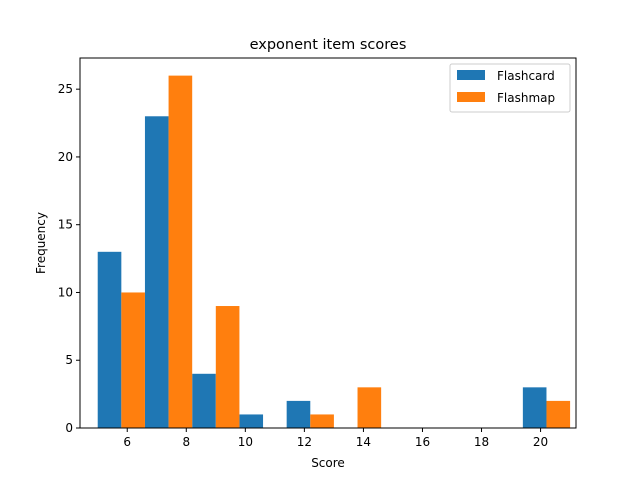 This screenshot has height=480, width=640. What do you see at coordinates (481, 442) in the screenshot?
I see `x-tick-label: 18` at bounding box center [481, 442].